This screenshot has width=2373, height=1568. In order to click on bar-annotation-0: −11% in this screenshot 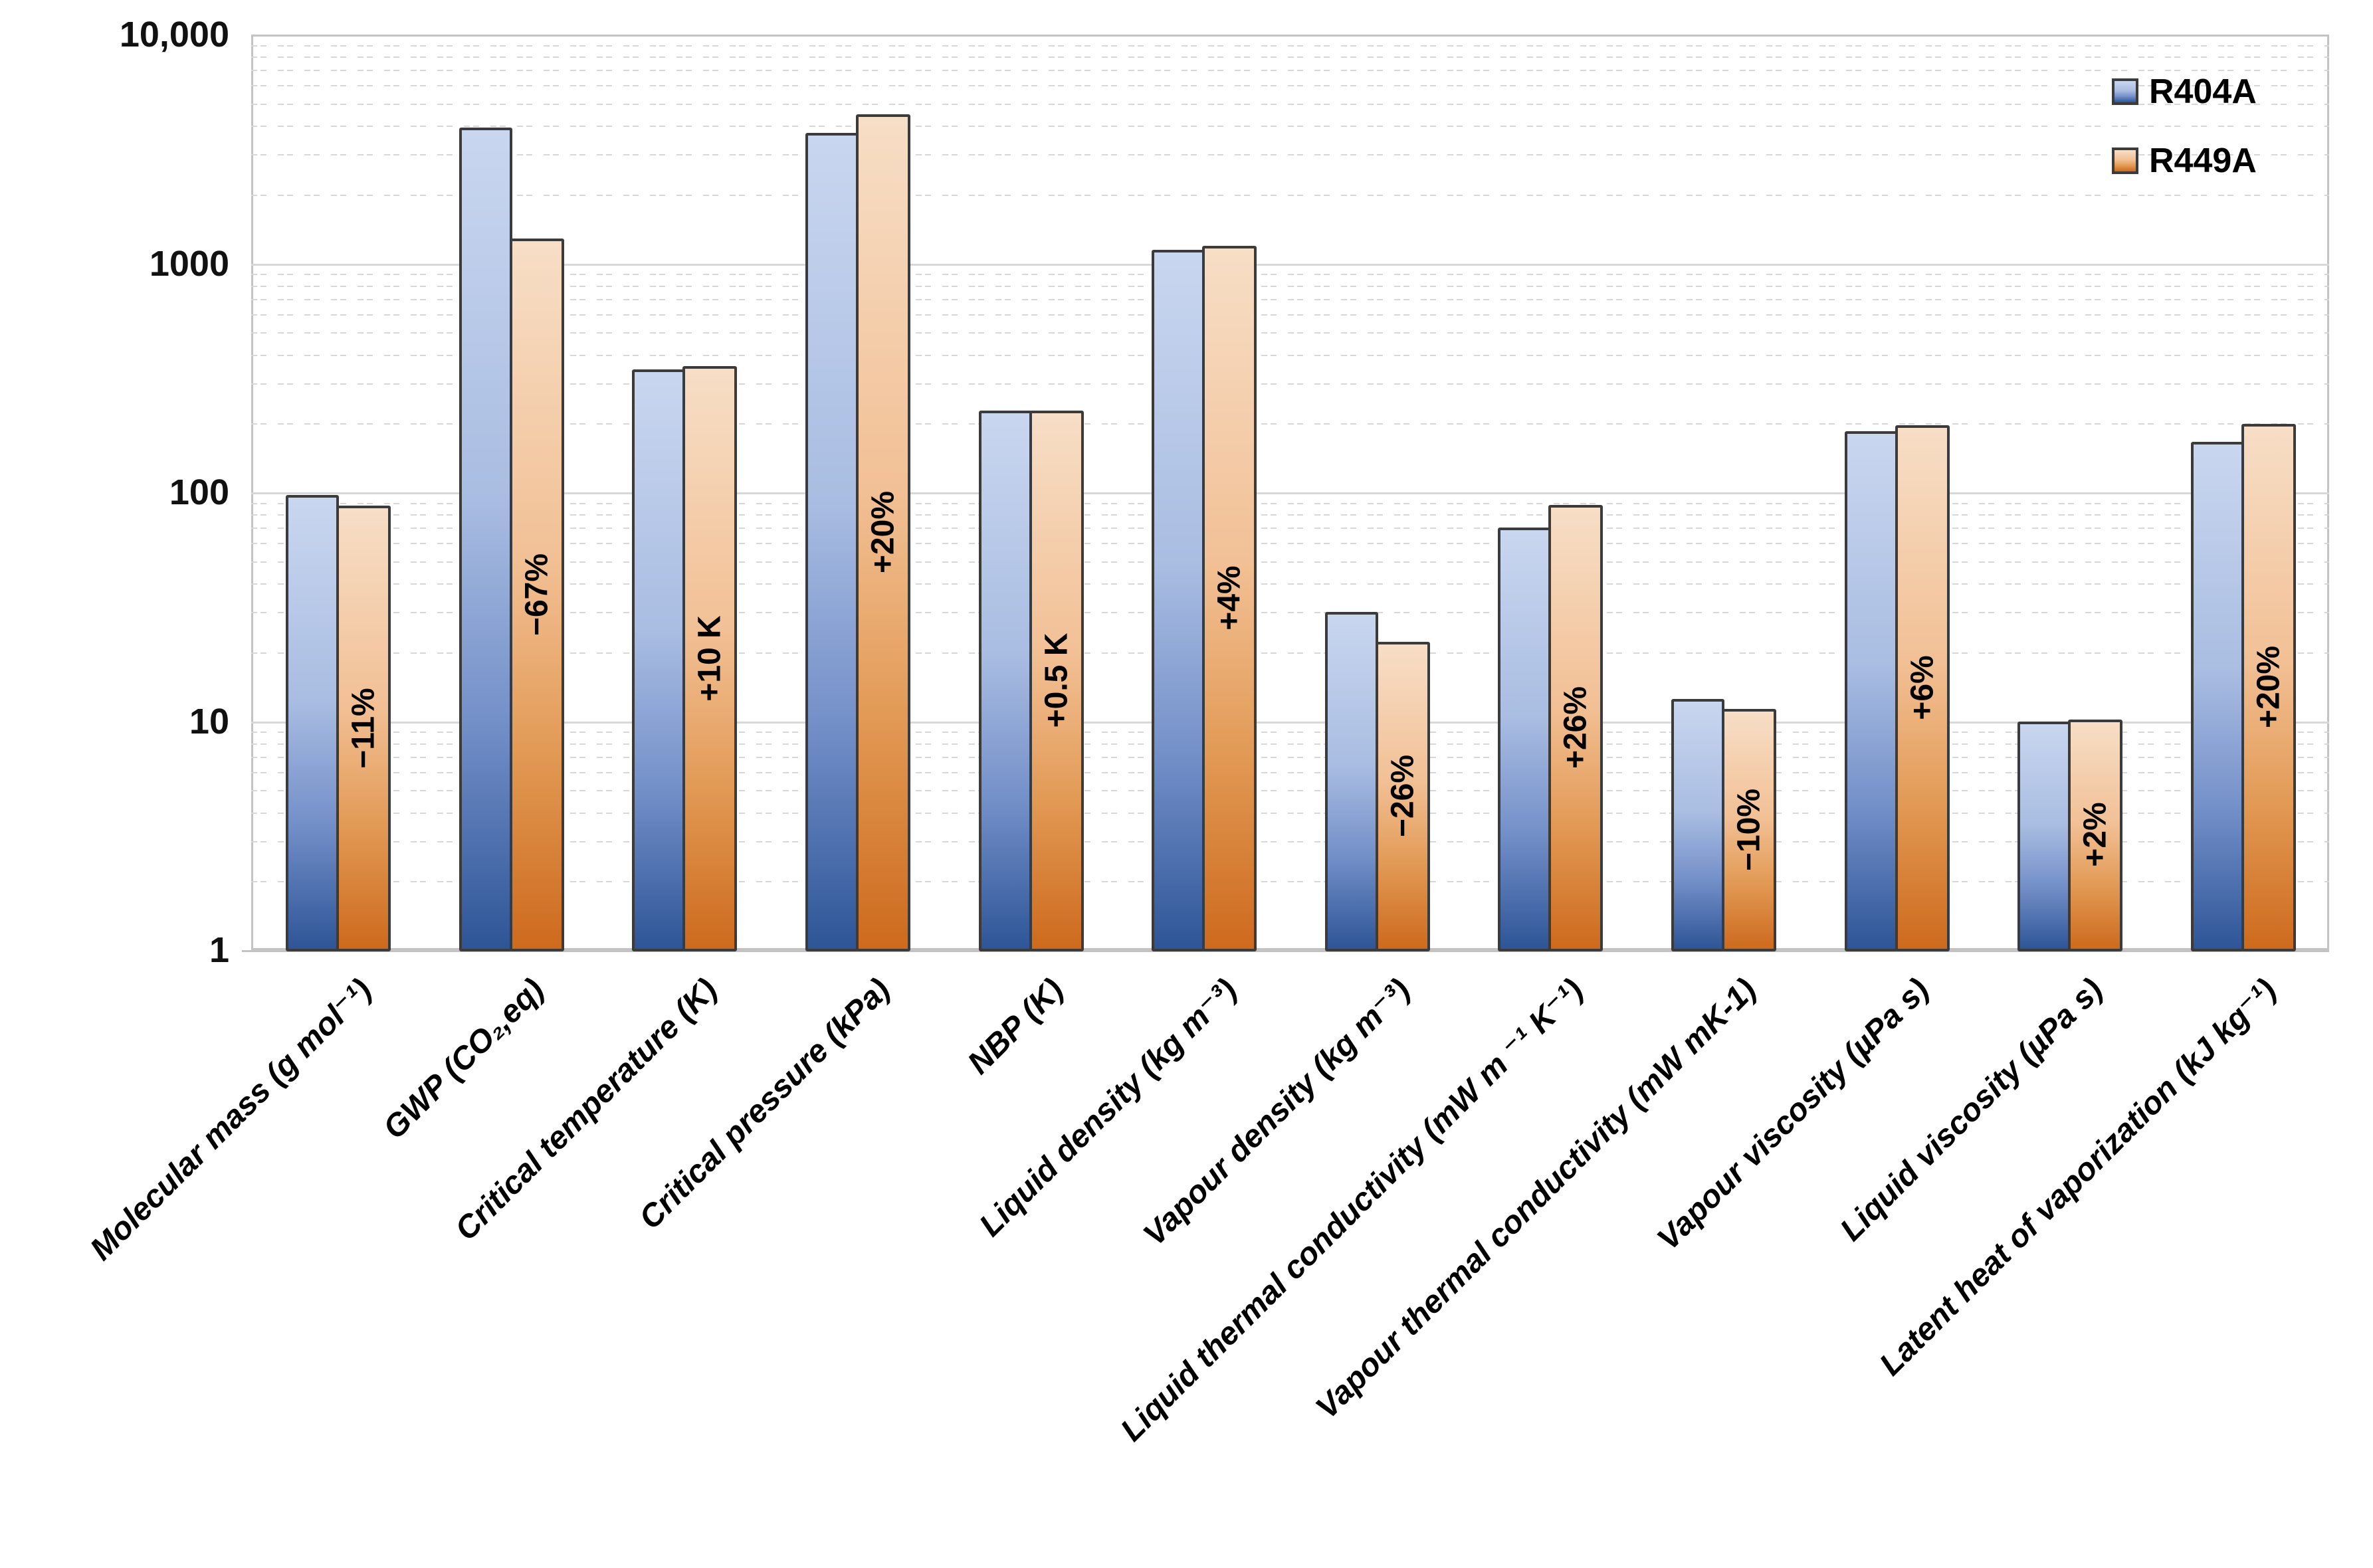, I will do `click(363, 728)`.